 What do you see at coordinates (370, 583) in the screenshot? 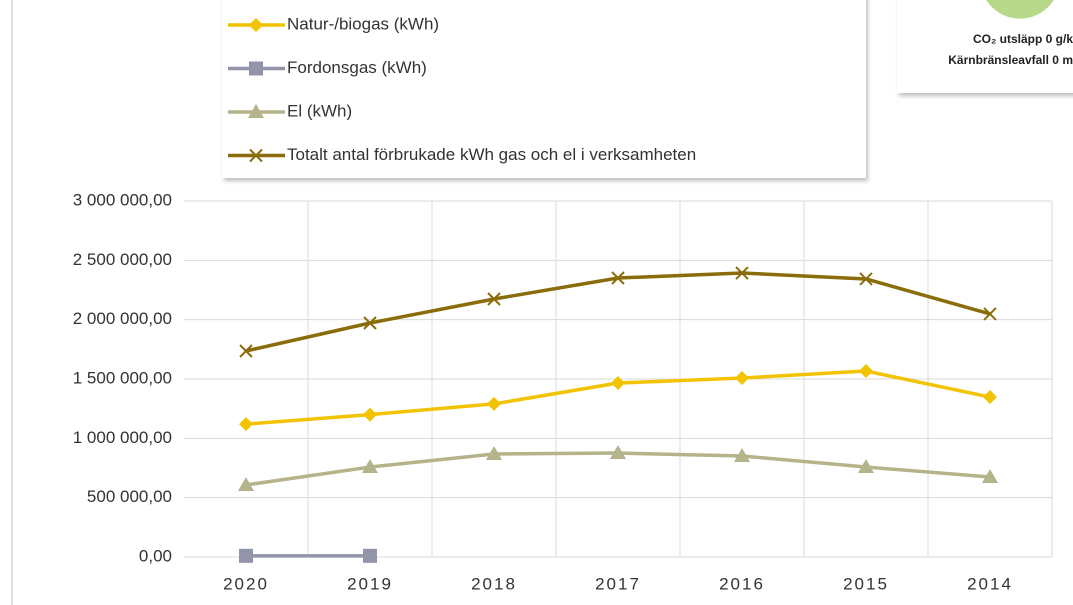
I see `x-tick-label: 2019` at bounding box center [370, 583].